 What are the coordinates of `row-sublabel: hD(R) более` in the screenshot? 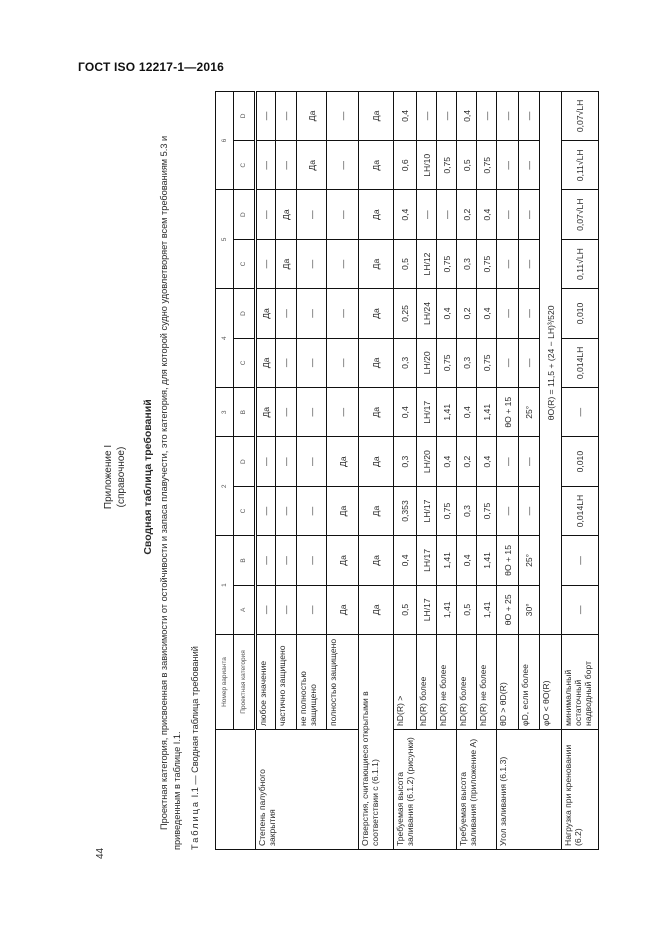 It's located at (466, 682).